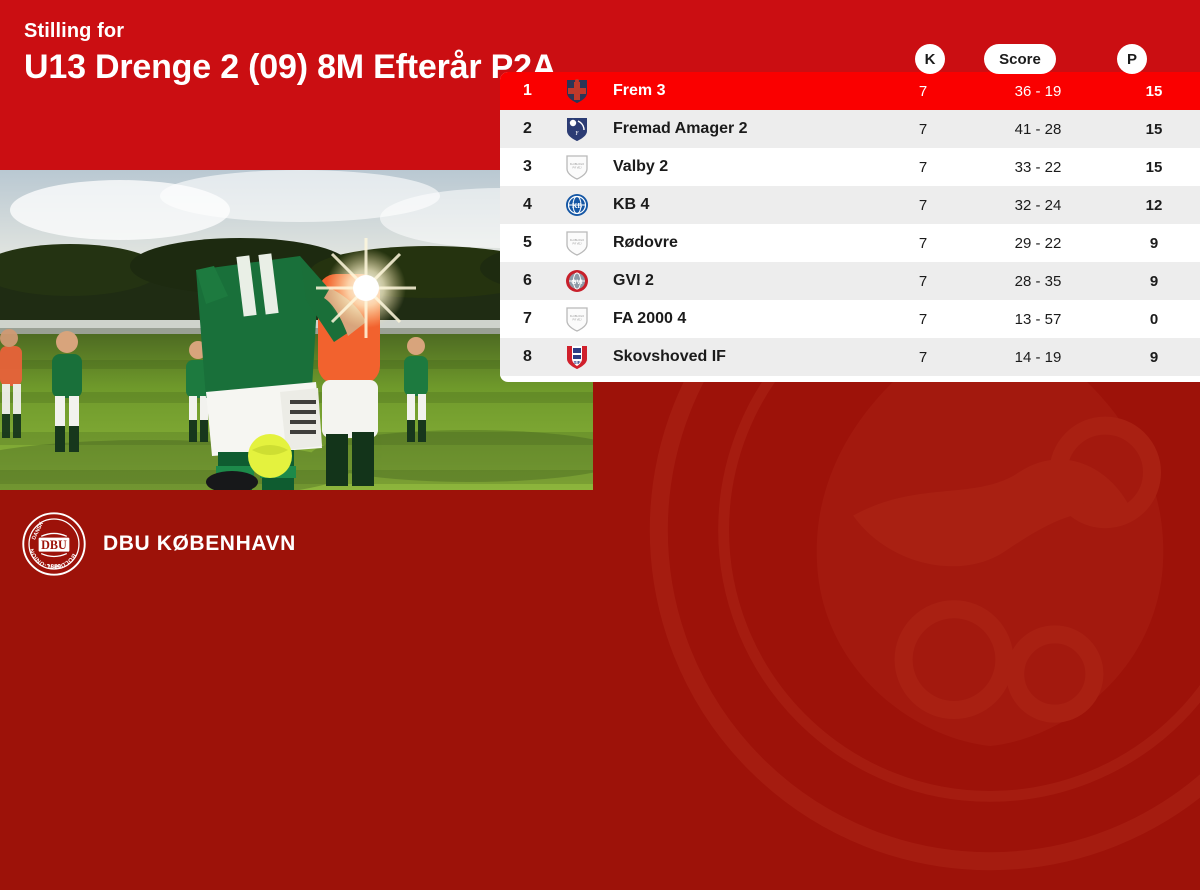  I want to click on row-team-name: Frem 3, so click(639, 90).